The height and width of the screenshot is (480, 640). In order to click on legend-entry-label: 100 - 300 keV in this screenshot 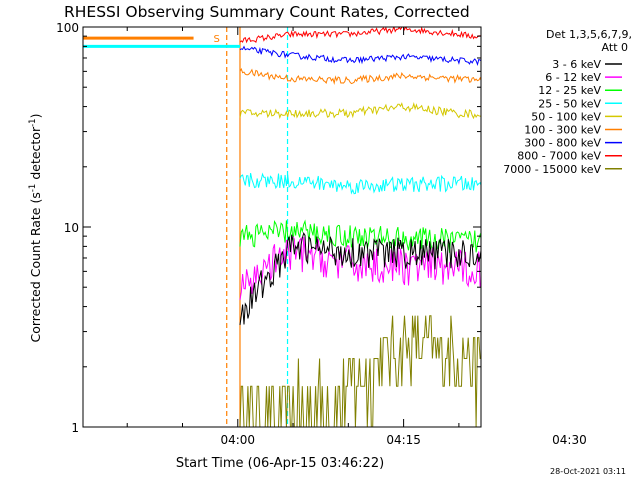, I will do `click(562, 130)`.